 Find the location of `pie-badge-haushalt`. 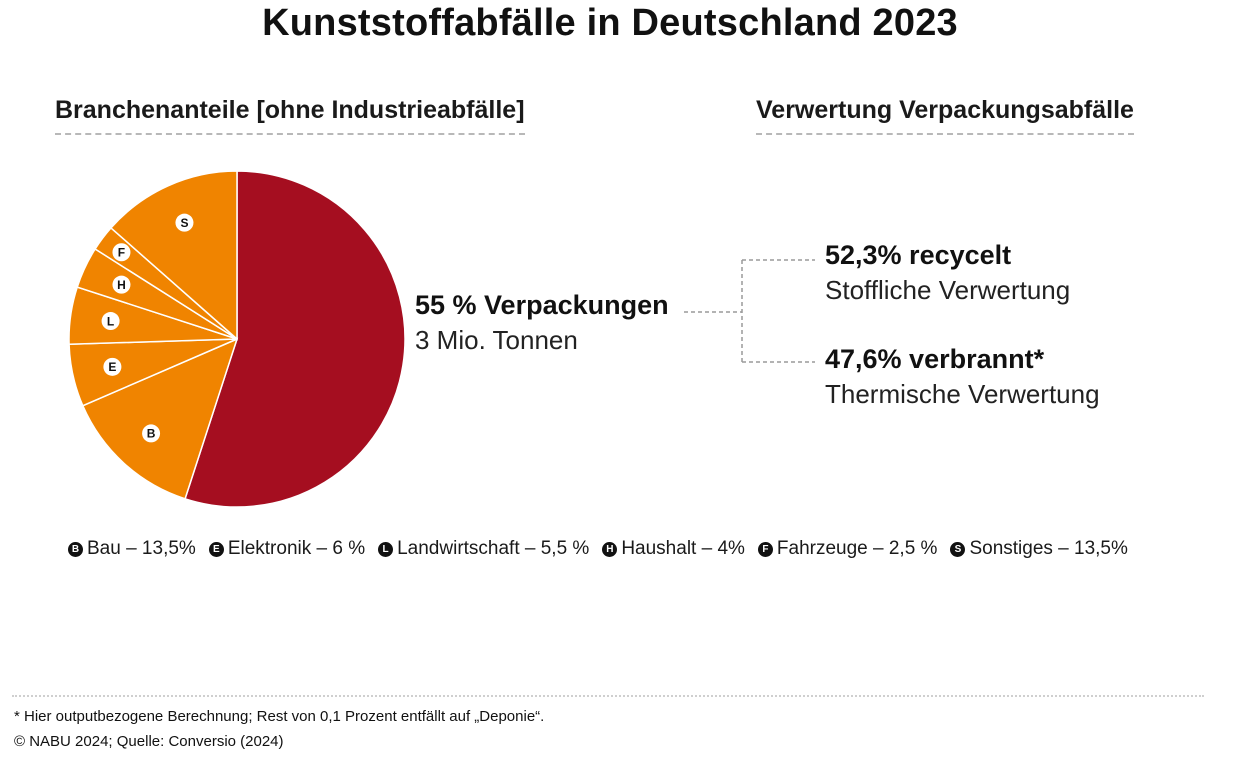

pie-badge-haushalt is located at coordinates (121, 284).